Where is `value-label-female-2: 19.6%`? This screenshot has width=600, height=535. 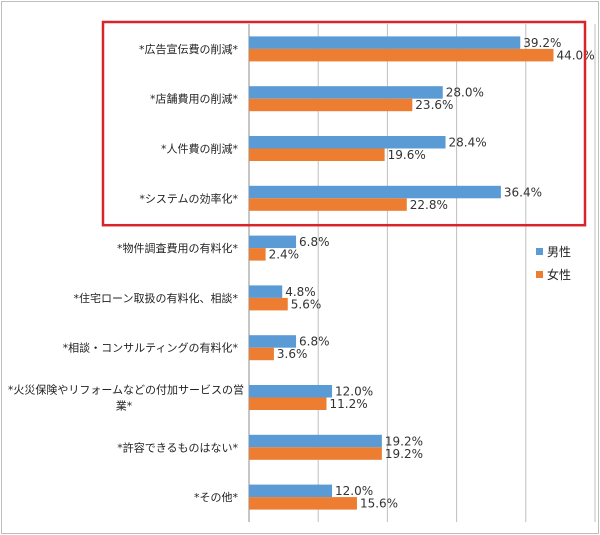 value-label-female-2: 19.6% is located at coordinates (407, 155).